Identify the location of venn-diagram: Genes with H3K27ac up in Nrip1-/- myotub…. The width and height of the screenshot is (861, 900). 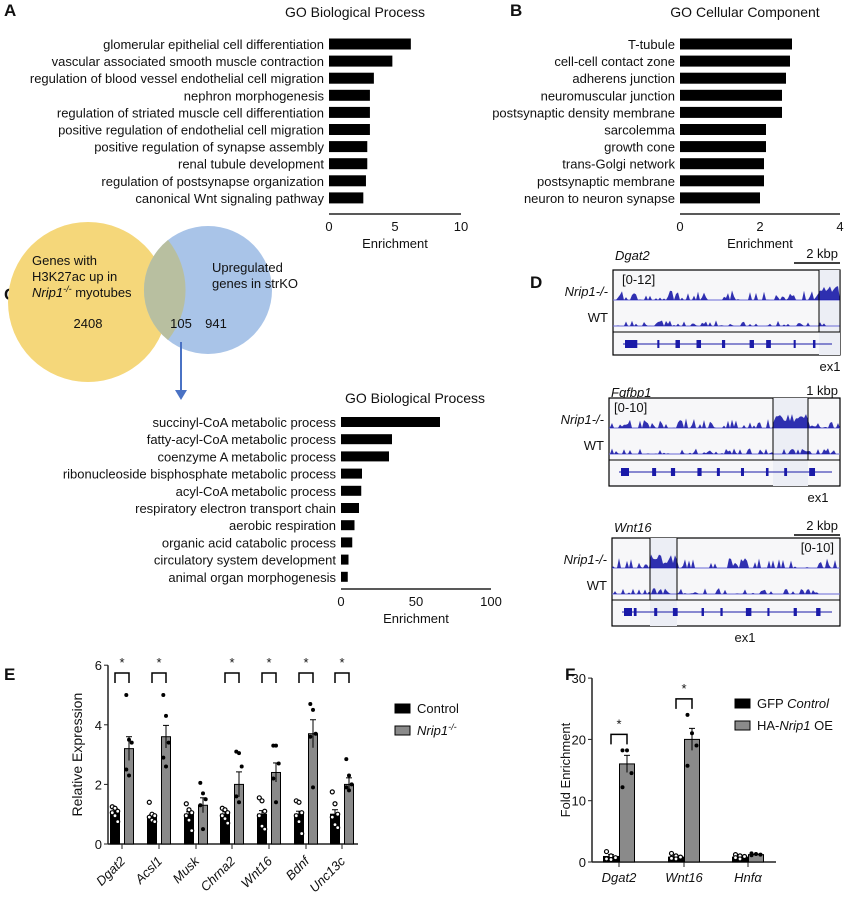
(153, 311).